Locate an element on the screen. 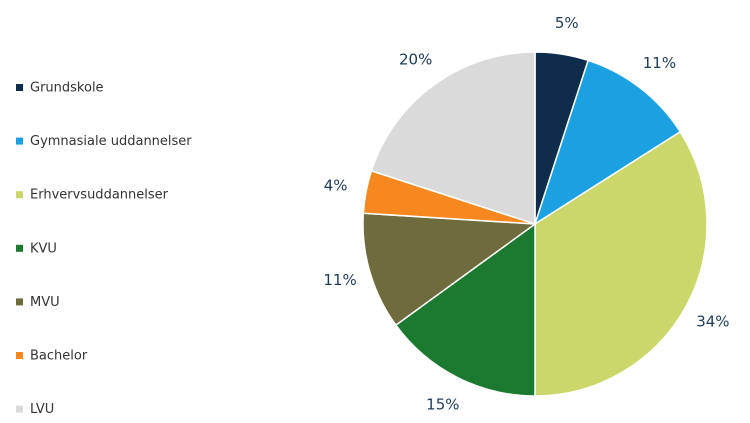 Image resolution: width=750 pixels, height=423 pixels. legend-label: LVU is located at coordinates (42, 409).